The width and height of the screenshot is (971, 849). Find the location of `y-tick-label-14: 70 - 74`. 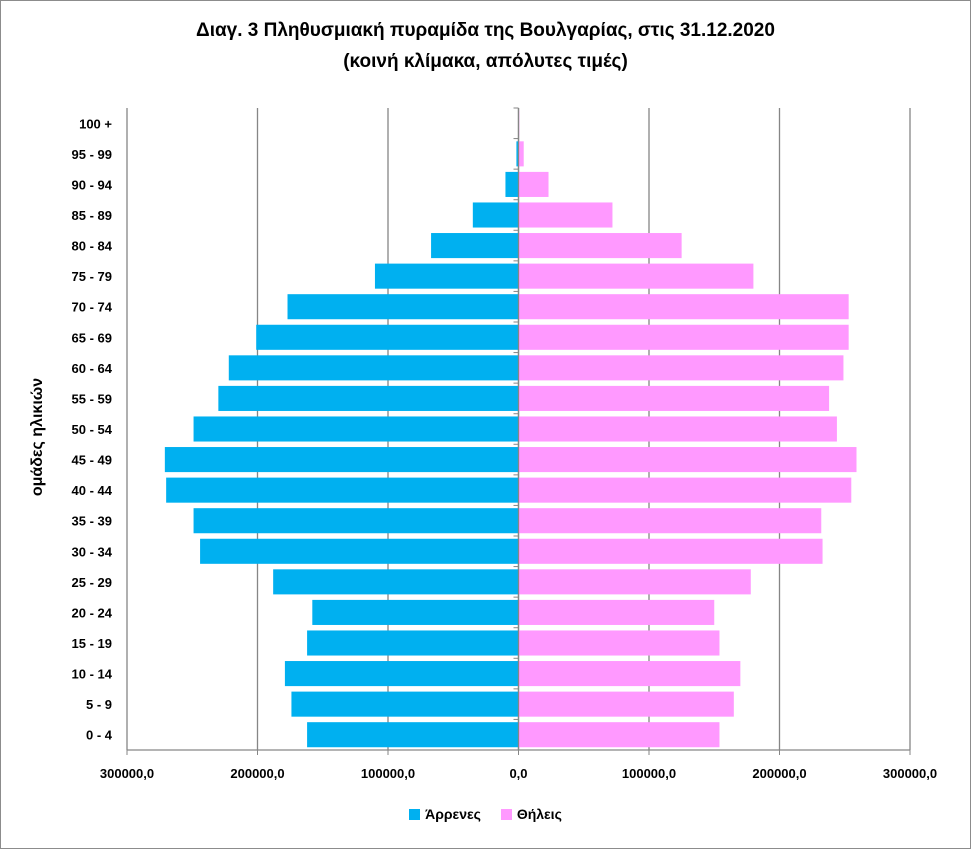

y-tick-label-14: 70 - 74 is located at coordinates (92, 307).